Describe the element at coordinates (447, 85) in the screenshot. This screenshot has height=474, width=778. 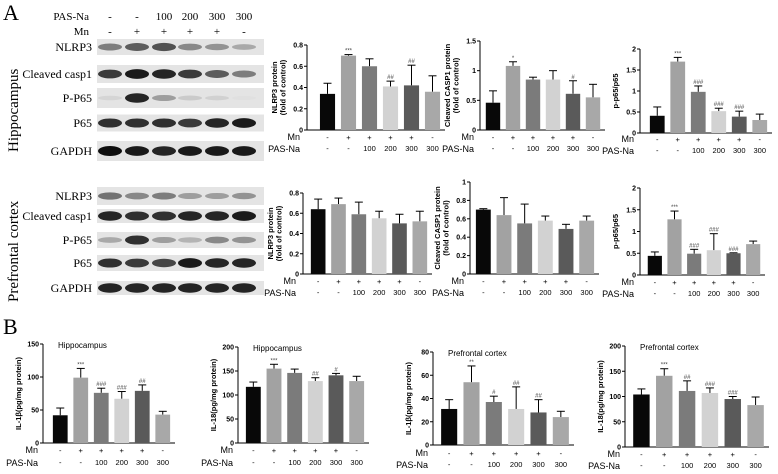
I see `y-axis-label-line: Cleaved CASP1 protein` at that location.